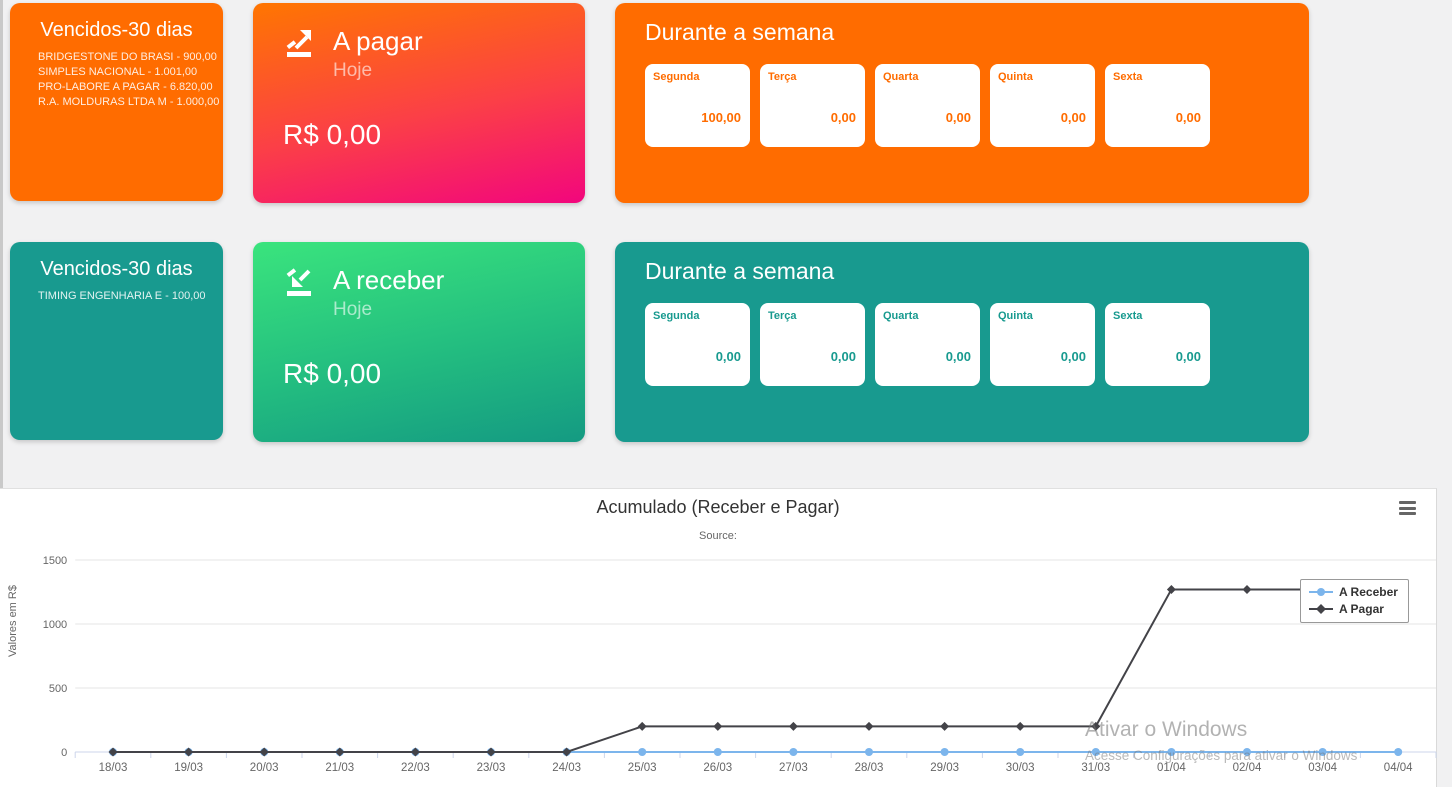  What do you see at coordinates (389, 280) in the screenshot?
I see `card-title: A receber` at bounding box center [389, 280].